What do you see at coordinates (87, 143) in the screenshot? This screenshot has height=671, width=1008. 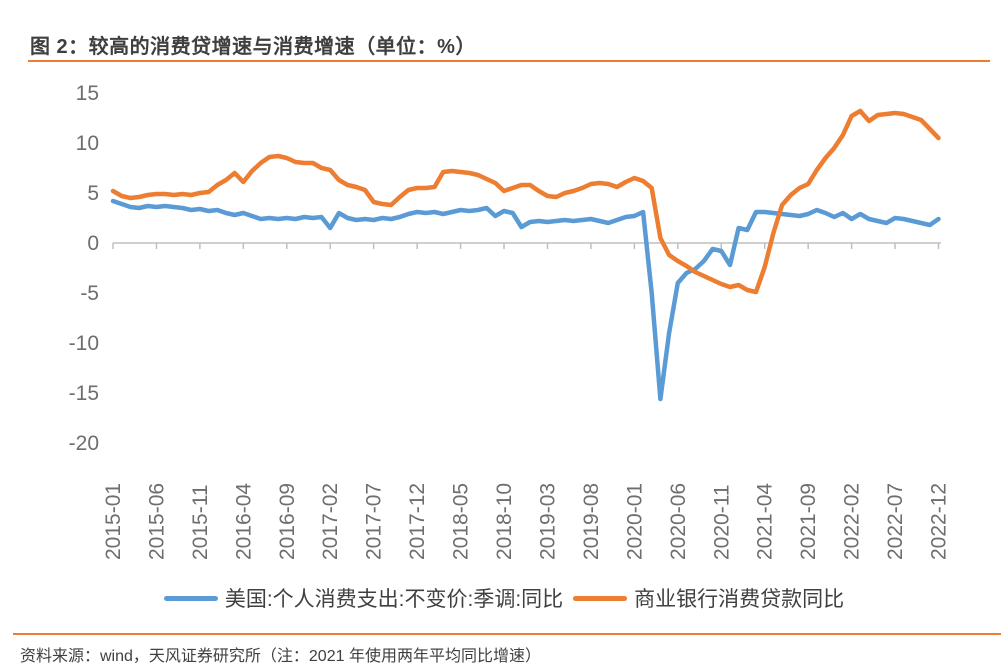 I see `y-tick-label: 10` at bounding box center [87, 143].